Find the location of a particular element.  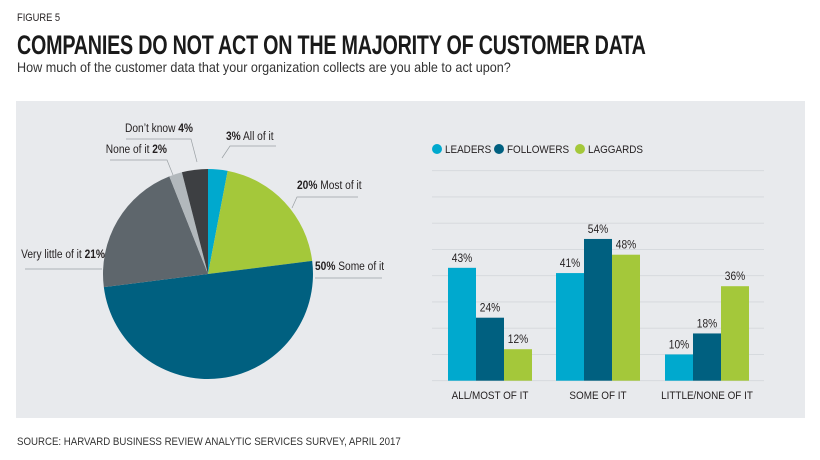

data-label: 48% is located at coordinates (626, 245).